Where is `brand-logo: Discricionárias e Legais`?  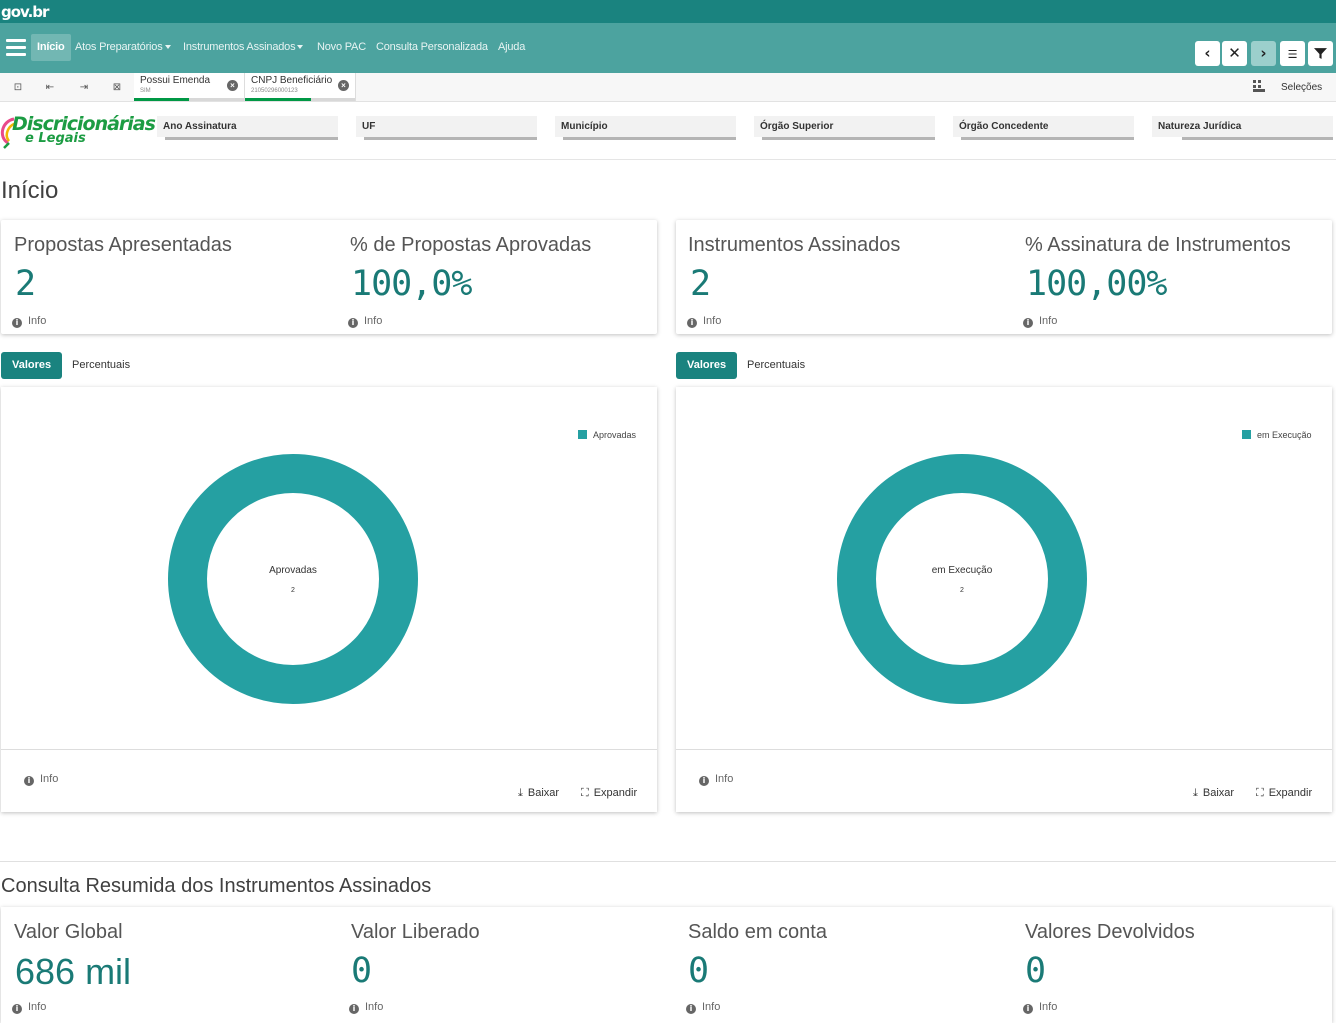
brand-logo: Discricionárias e Legais is located at coordinates (78, 132).